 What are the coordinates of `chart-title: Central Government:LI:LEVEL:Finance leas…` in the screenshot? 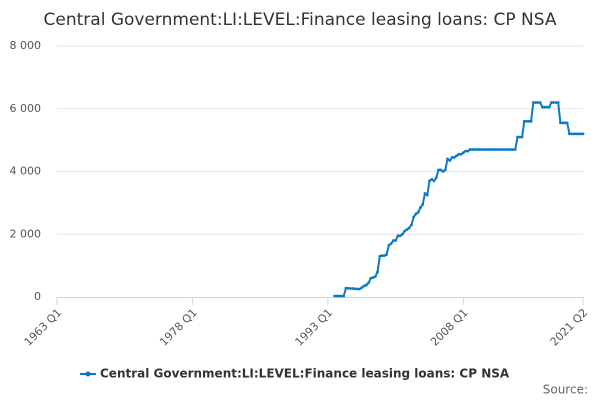 It's located at (300, 20).